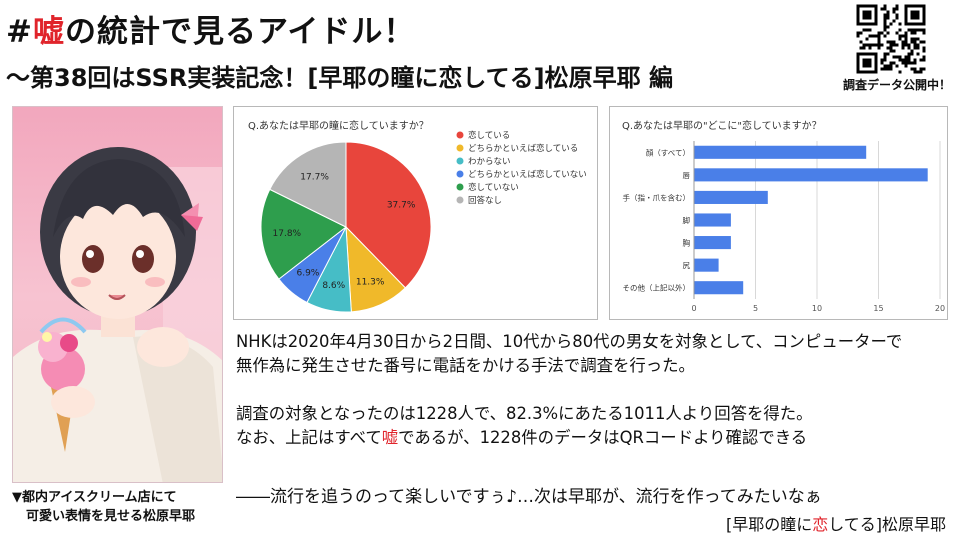  What do you see at coordinates (693, 308) in the screenshot?
I see `x-tick-label: 0` at bounding box center [693, 308].